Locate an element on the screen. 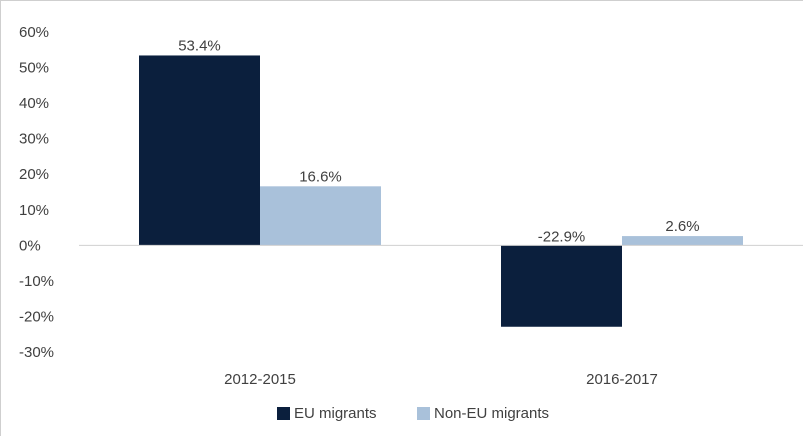  y-tick-label: 30% is located at coordinates (34, 139).